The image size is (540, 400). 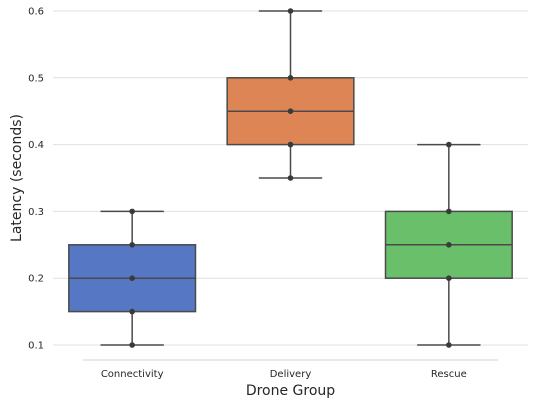 What do you see at coordinates (291, 374) in the screenshot?
I see `x-tick-label-delivery: Delivery` at bounding box center [291, 374].